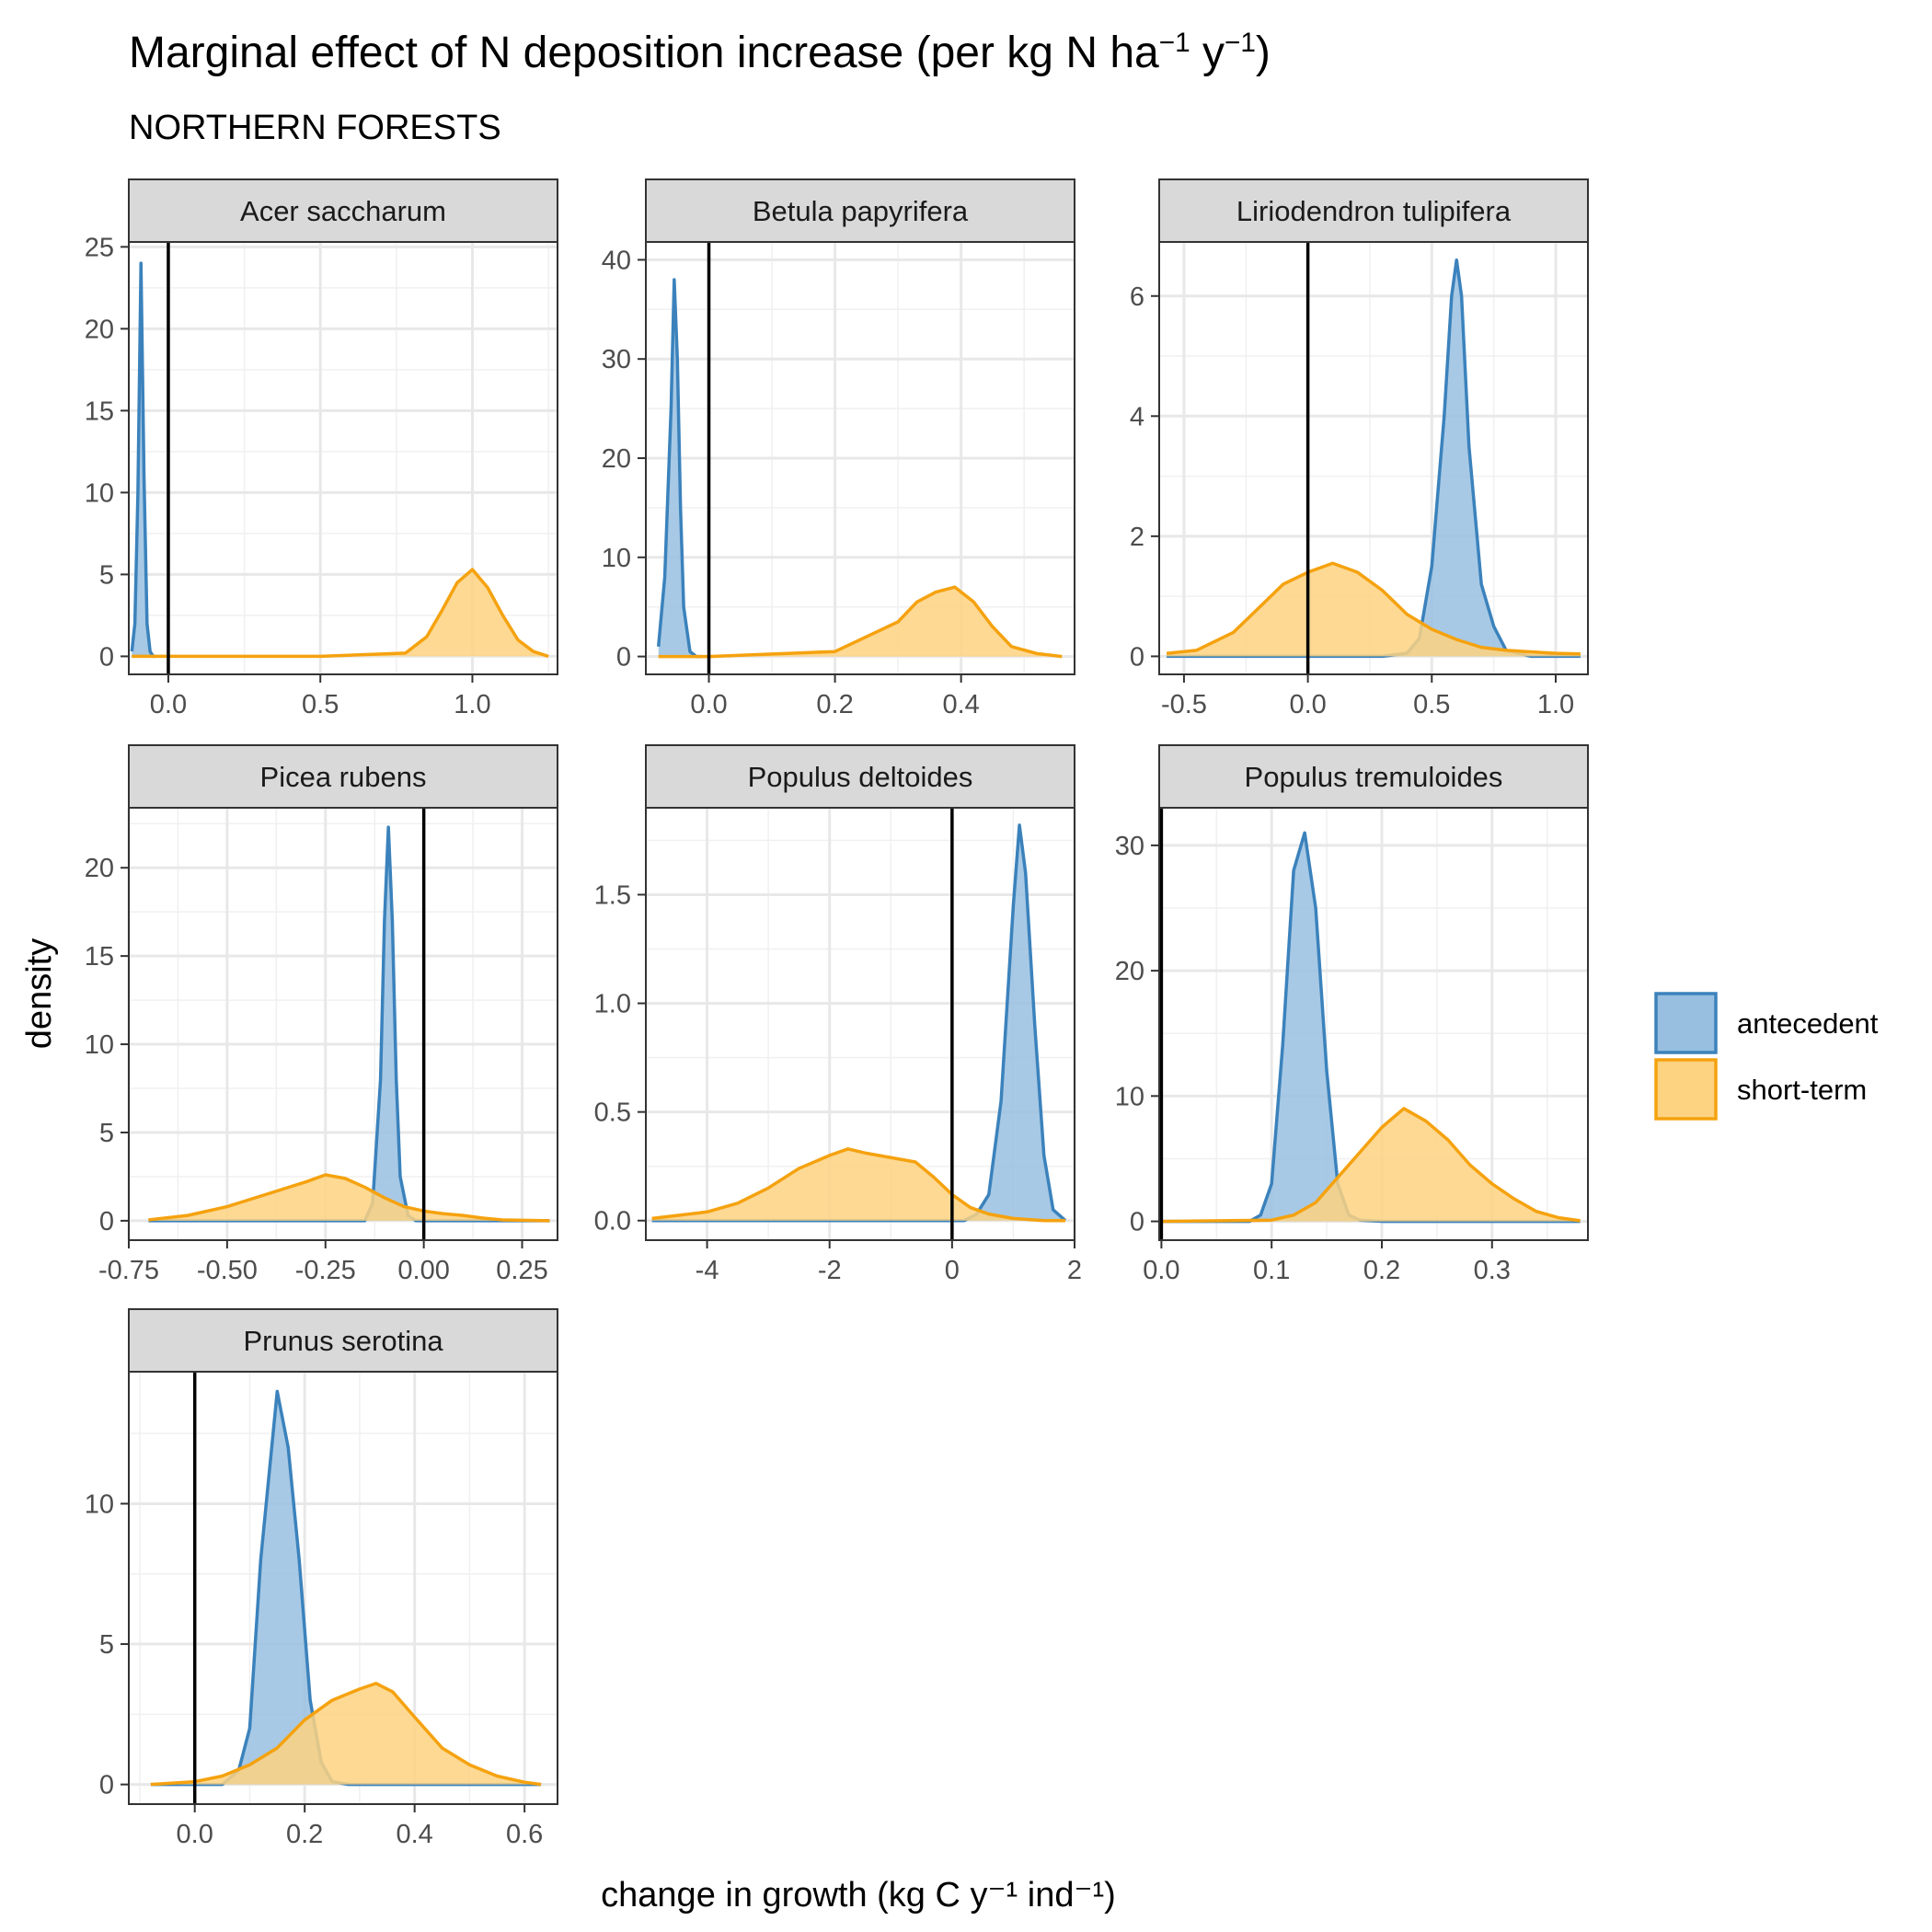 The image size is (1932, 1932). What do you see at coordinates (1074, 1270) in the screenshot?
I see `x-tick-label: 2` at bounding box center [1074, 1270].